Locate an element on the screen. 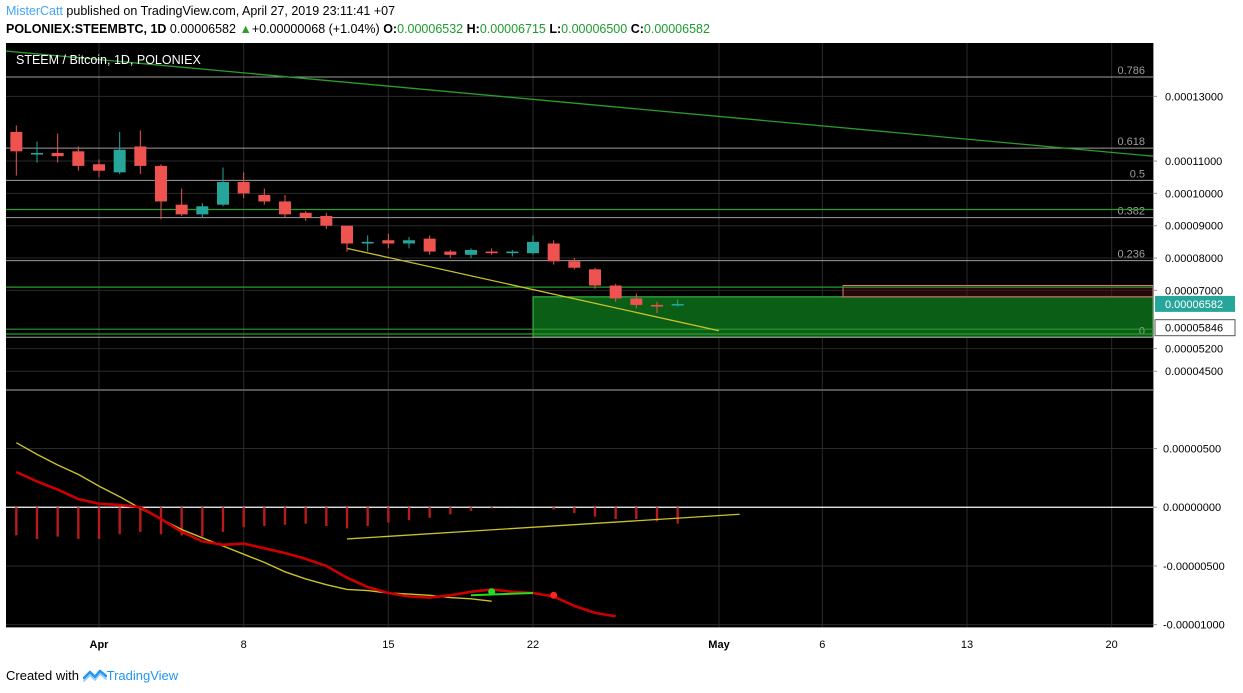  fib-level-label: 0 is located at coordinates (1142, 331).